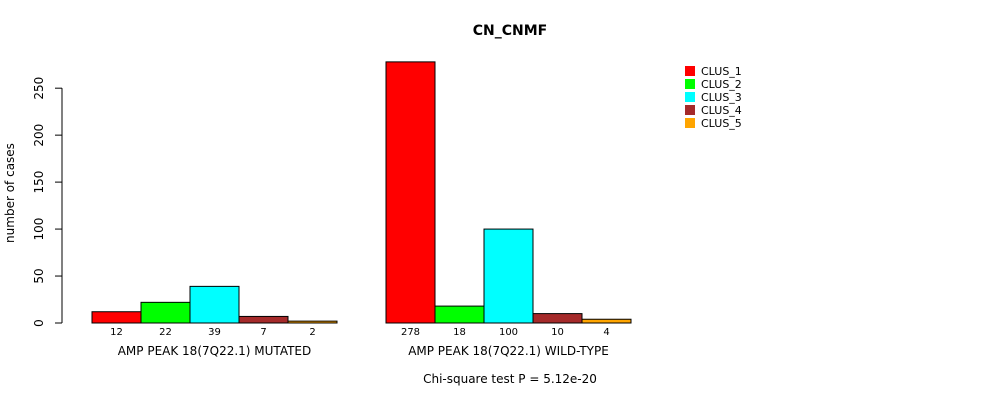  What do you see at coordinates (47, 202) in the screenshot?
I see `y-axis: 0 50 100 150 200 250` at bounding box center [47, 202].